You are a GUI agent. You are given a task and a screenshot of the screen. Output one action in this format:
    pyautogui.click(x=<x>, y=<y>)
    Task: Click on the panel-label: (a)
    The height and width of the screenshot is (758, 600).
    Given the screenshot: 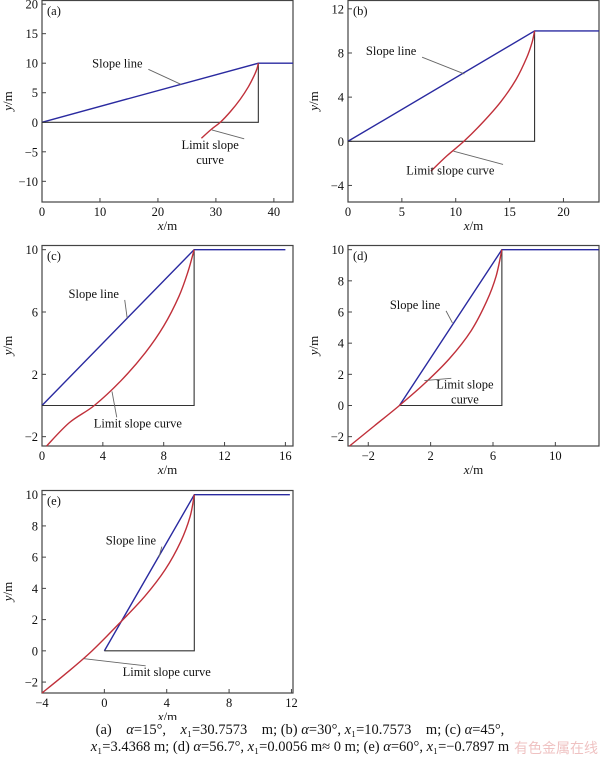 What is the action you would take?
    pyautogui.click(x=54, y=11)
    